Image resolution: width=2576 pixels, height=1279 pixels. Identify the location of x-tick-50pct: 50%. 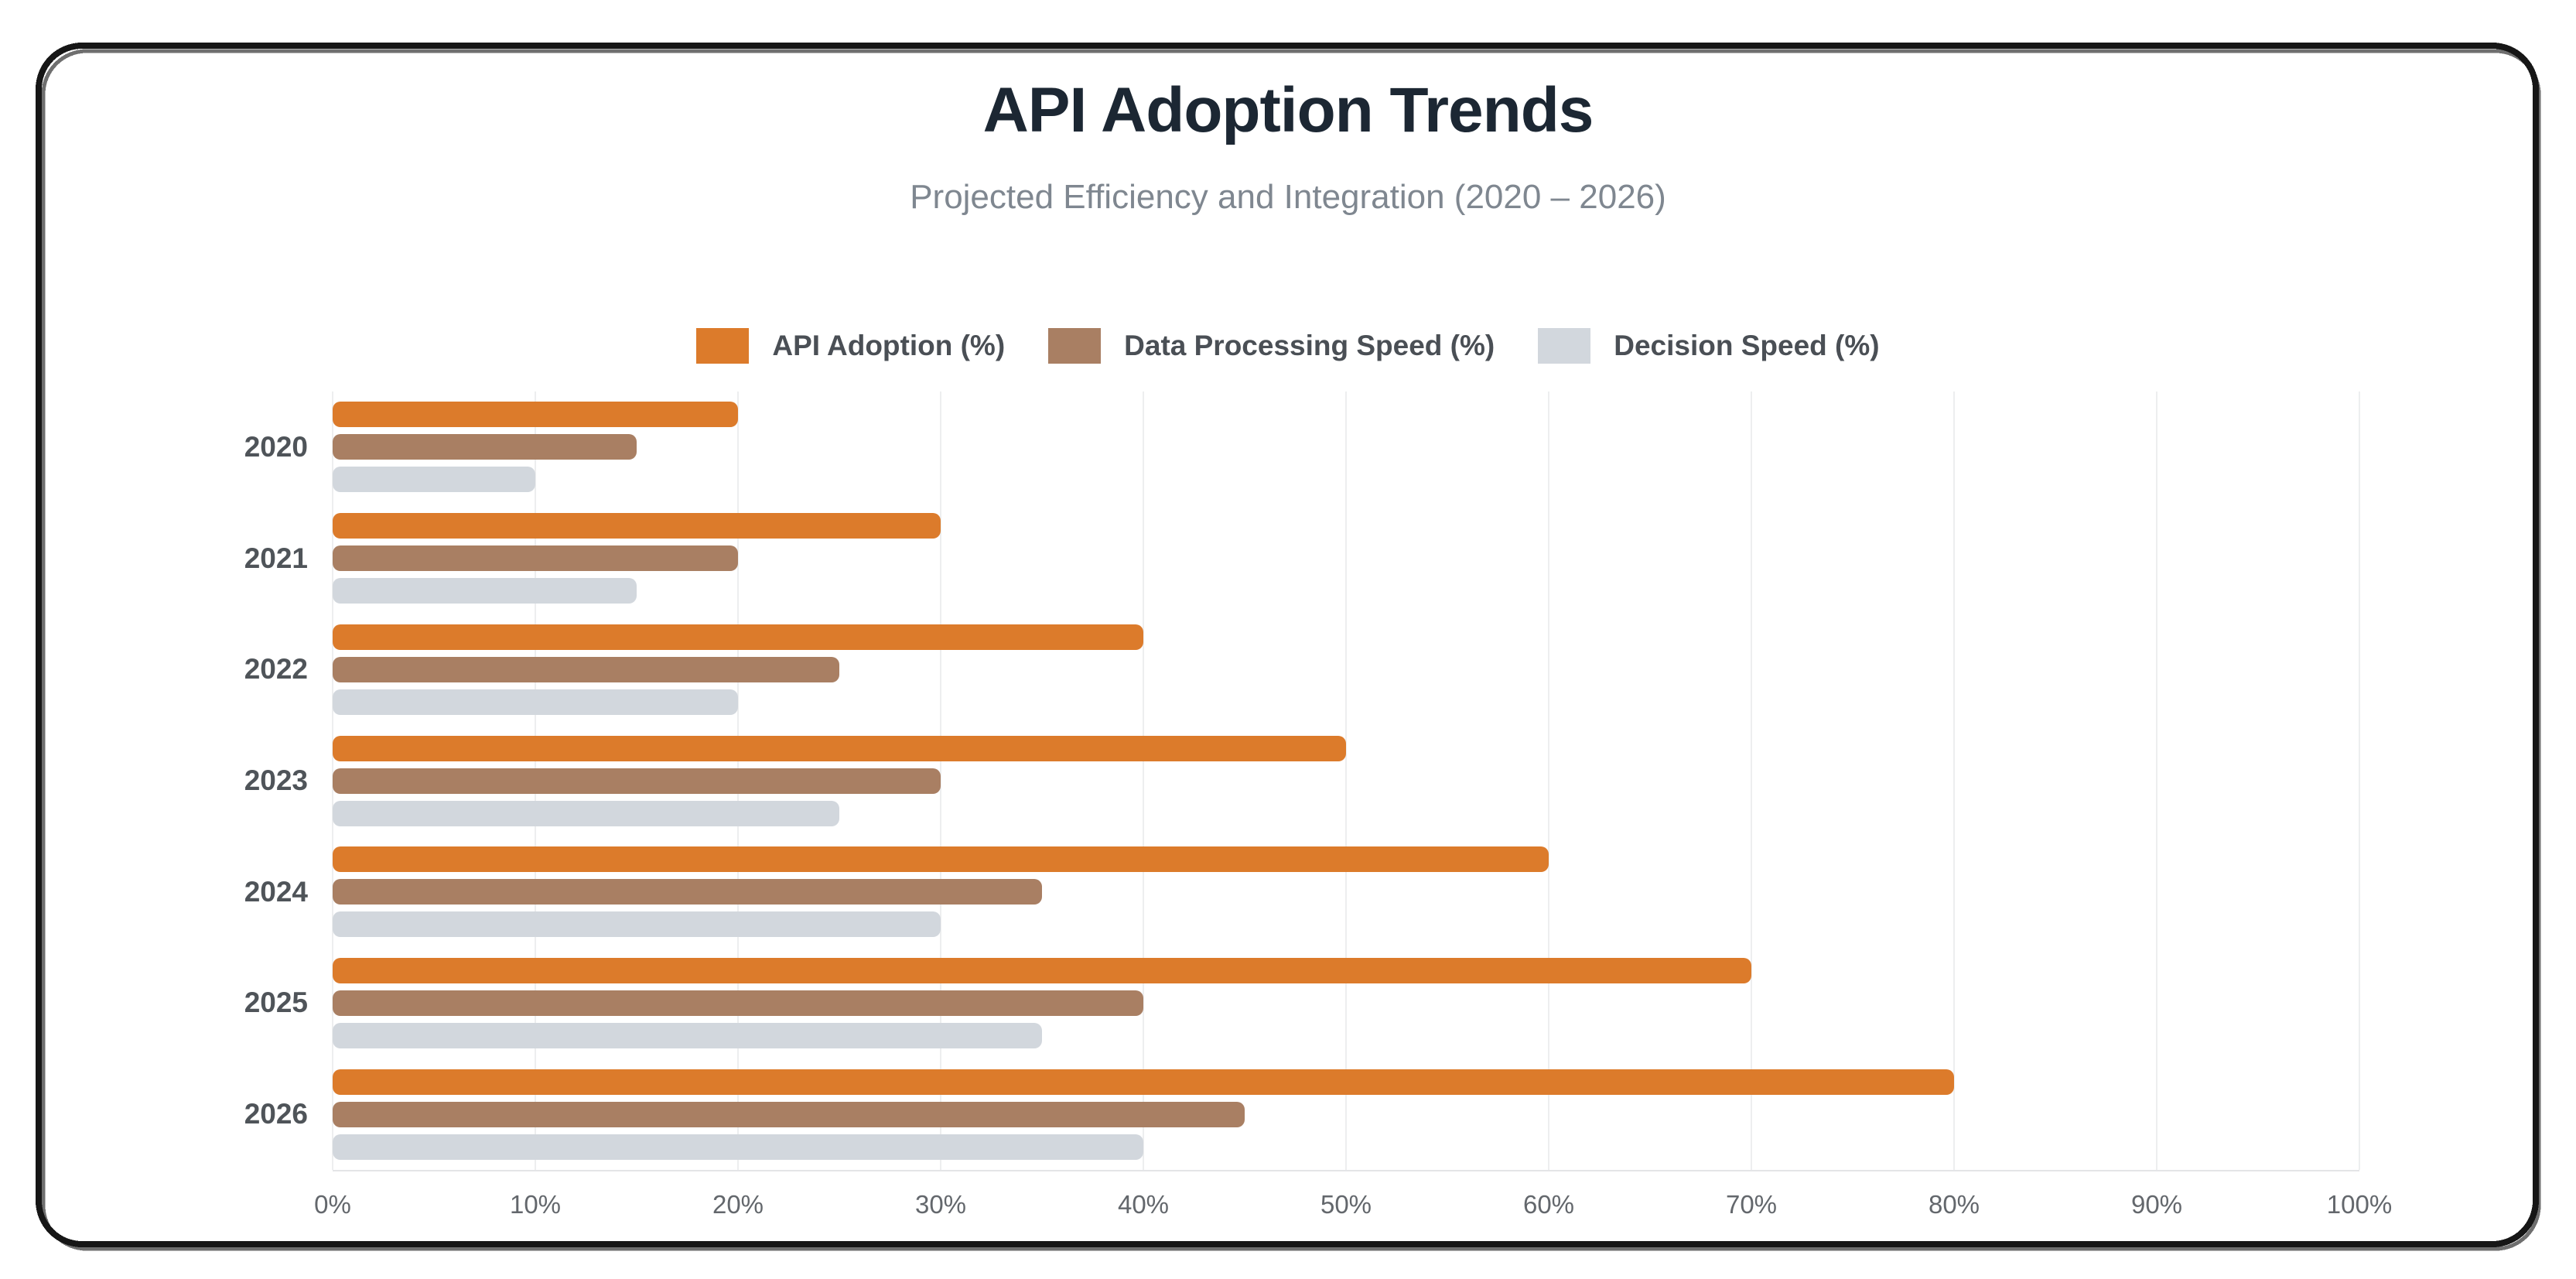
(1346, 1204).